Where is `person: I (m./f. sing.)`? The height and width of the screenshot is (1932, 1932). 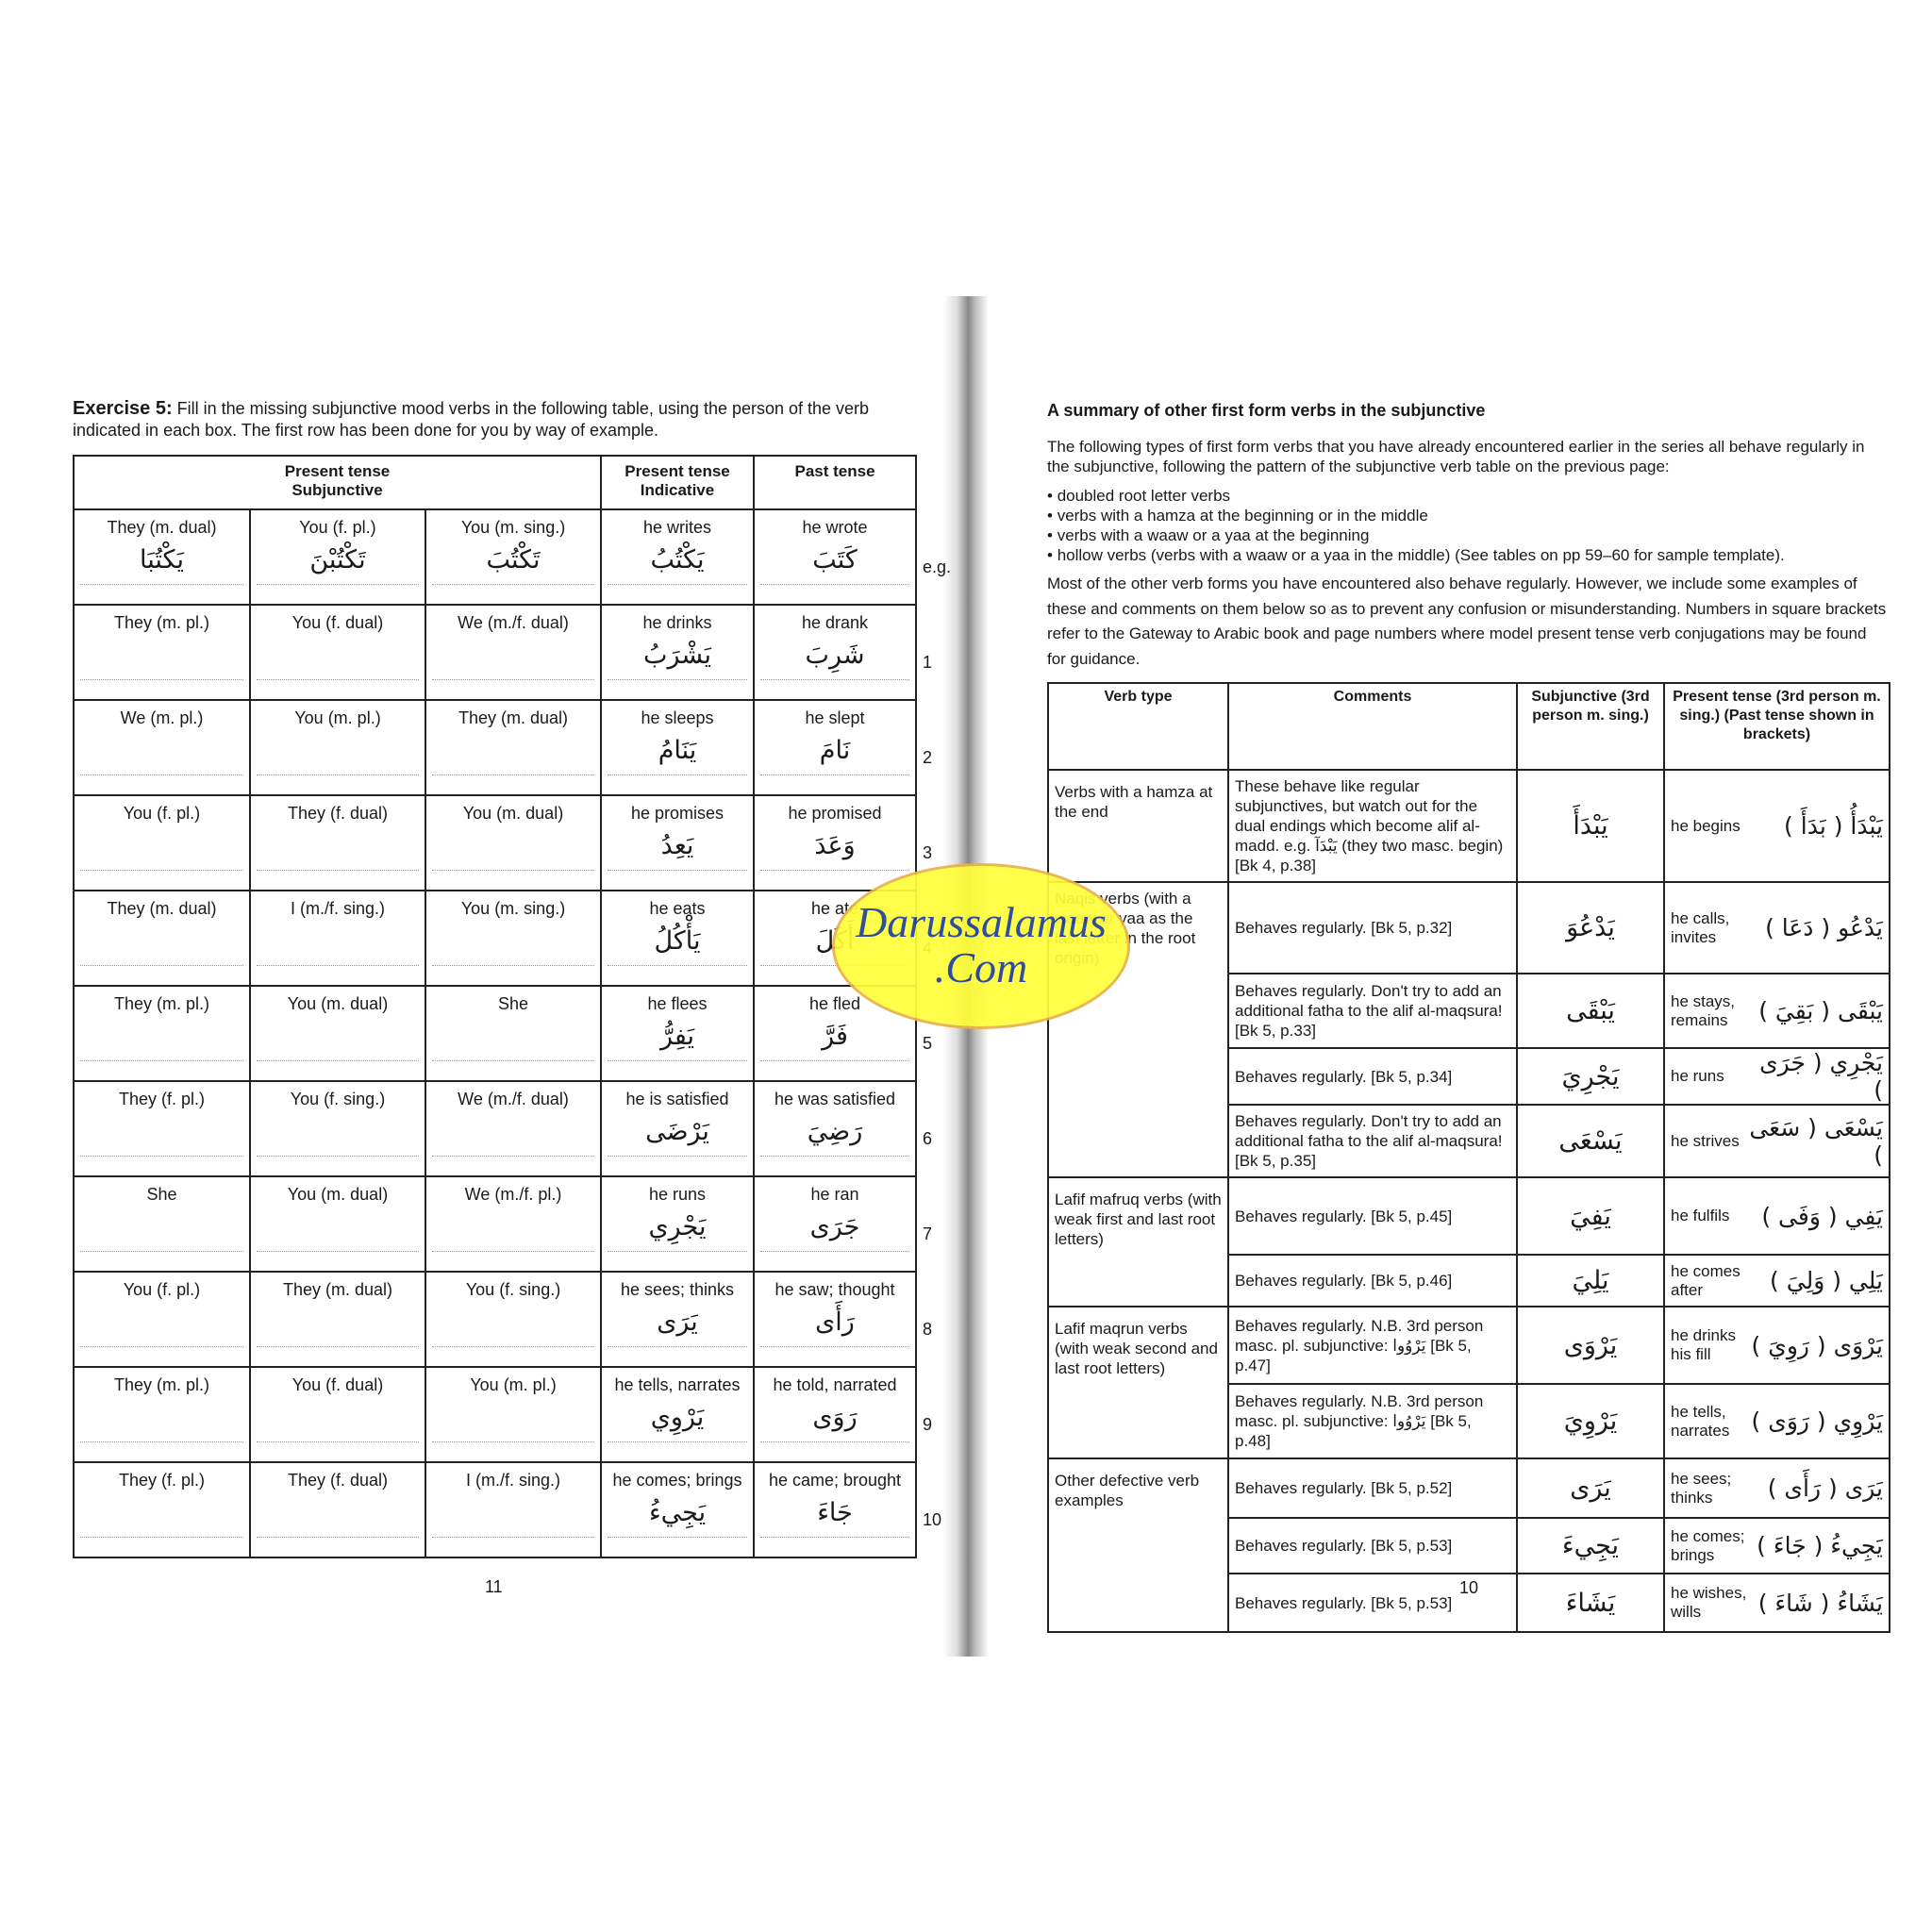 person: I (m./f. sing.) is located at coordinates (337, 909).